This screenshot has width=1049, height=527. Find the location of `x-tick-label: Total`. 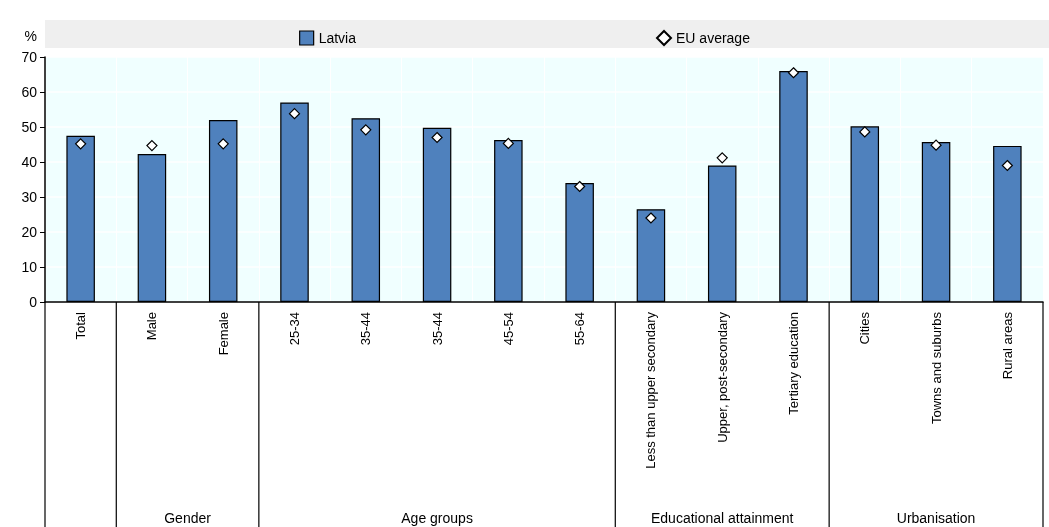

x-tick-label: Total is located at coordinates (81, 325).